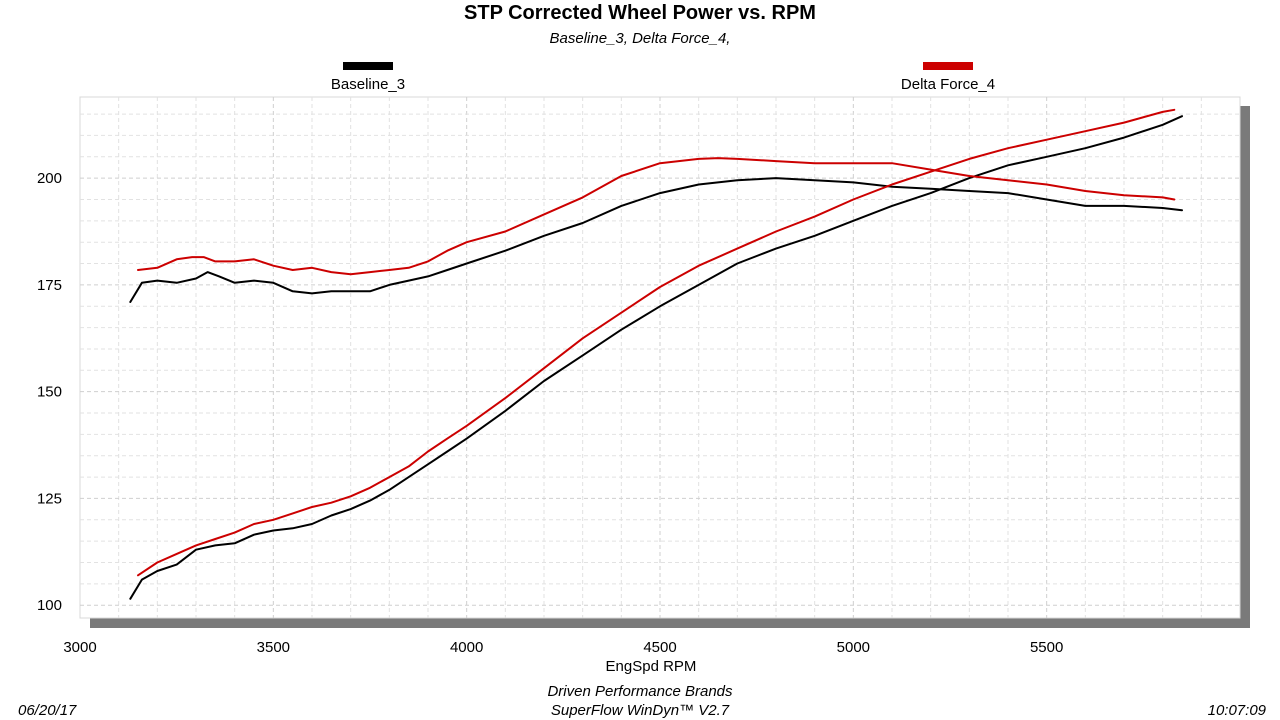 This screenshot has width=1280, height=720. What do you see at coordinates (79, 647) in the screenshot?
I see `x-tick-label: 3000` at bounding box center [79, 647].